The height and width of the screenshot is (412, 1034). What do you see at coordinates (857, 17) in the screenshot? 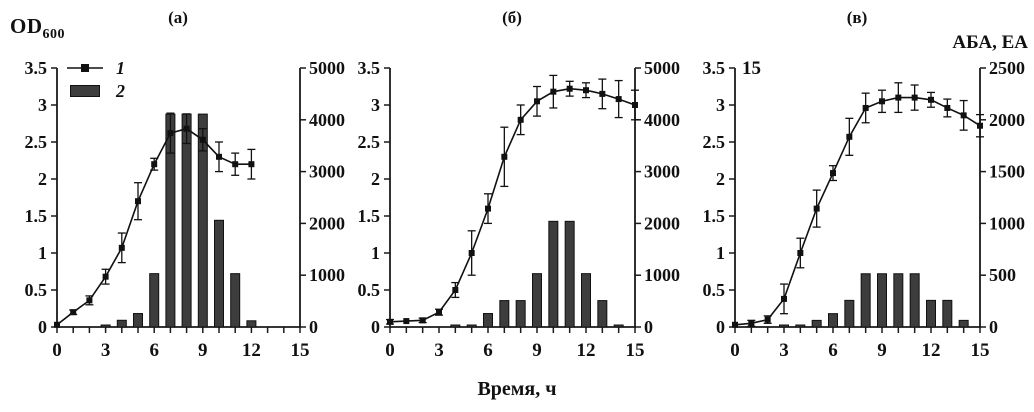
I see `panel-v-title: (в)` at bounding box center [857, 17].